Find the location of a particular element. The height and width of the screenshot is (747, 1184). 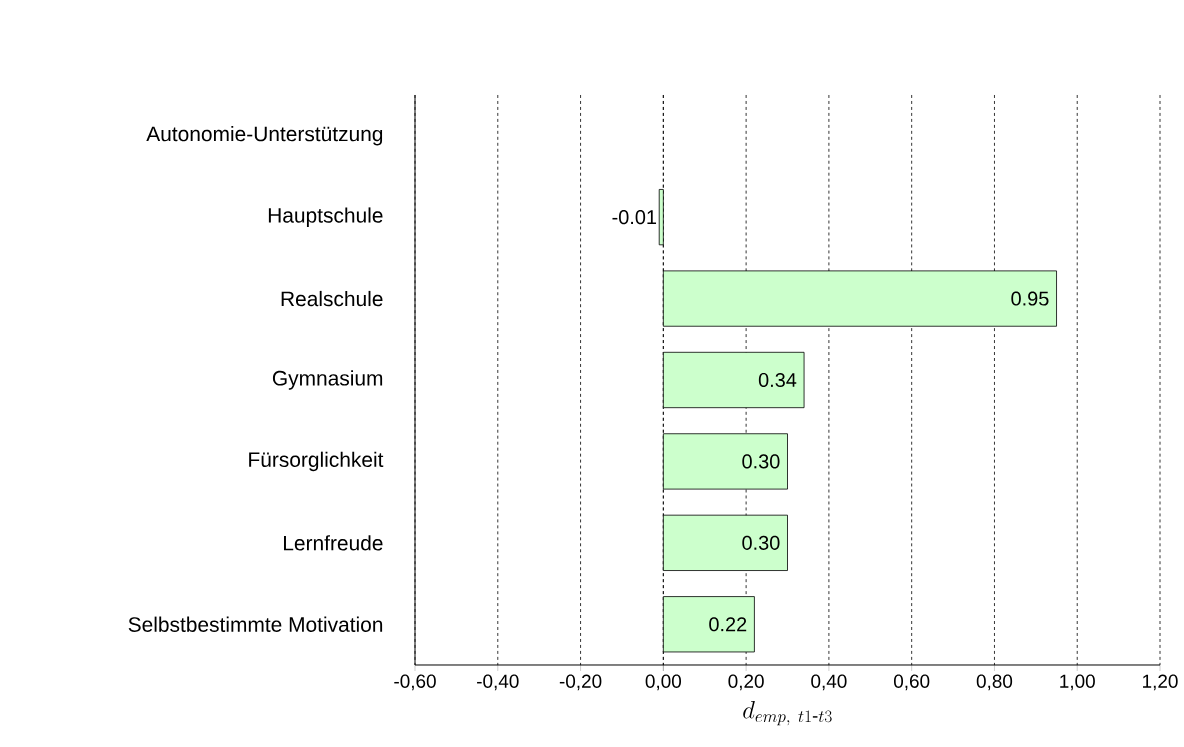

y-tick-label: Lernfreude is located at coordinates (333, 543).